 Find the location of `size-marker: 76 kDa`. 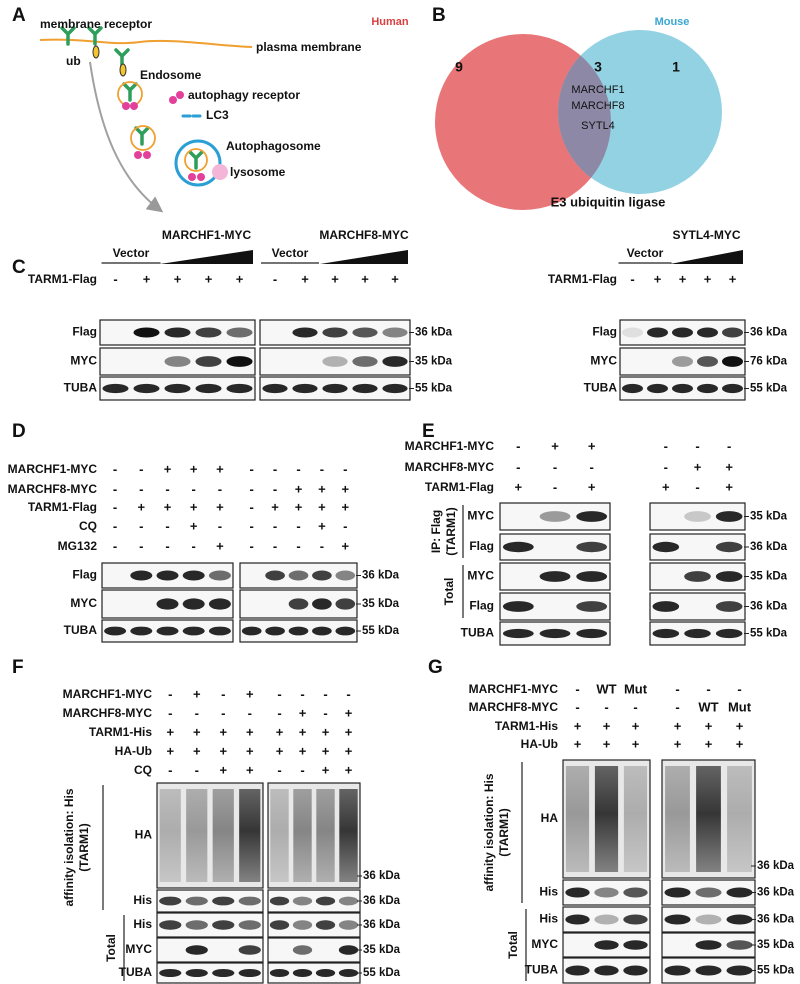

size-marker: 76 kDa is located at coordinates (769, 362).